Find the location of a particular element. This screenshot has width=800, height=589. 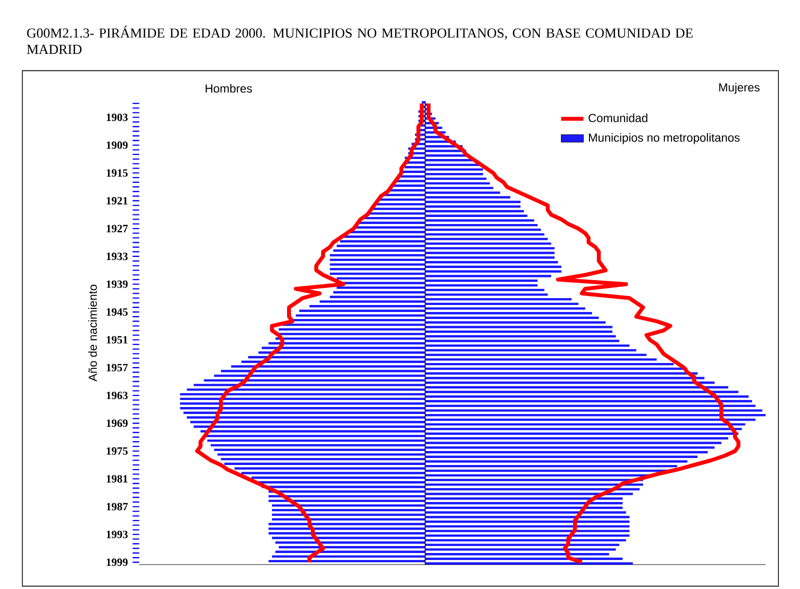

y-tick-label: 1939 is located at coordinates (117, 284).